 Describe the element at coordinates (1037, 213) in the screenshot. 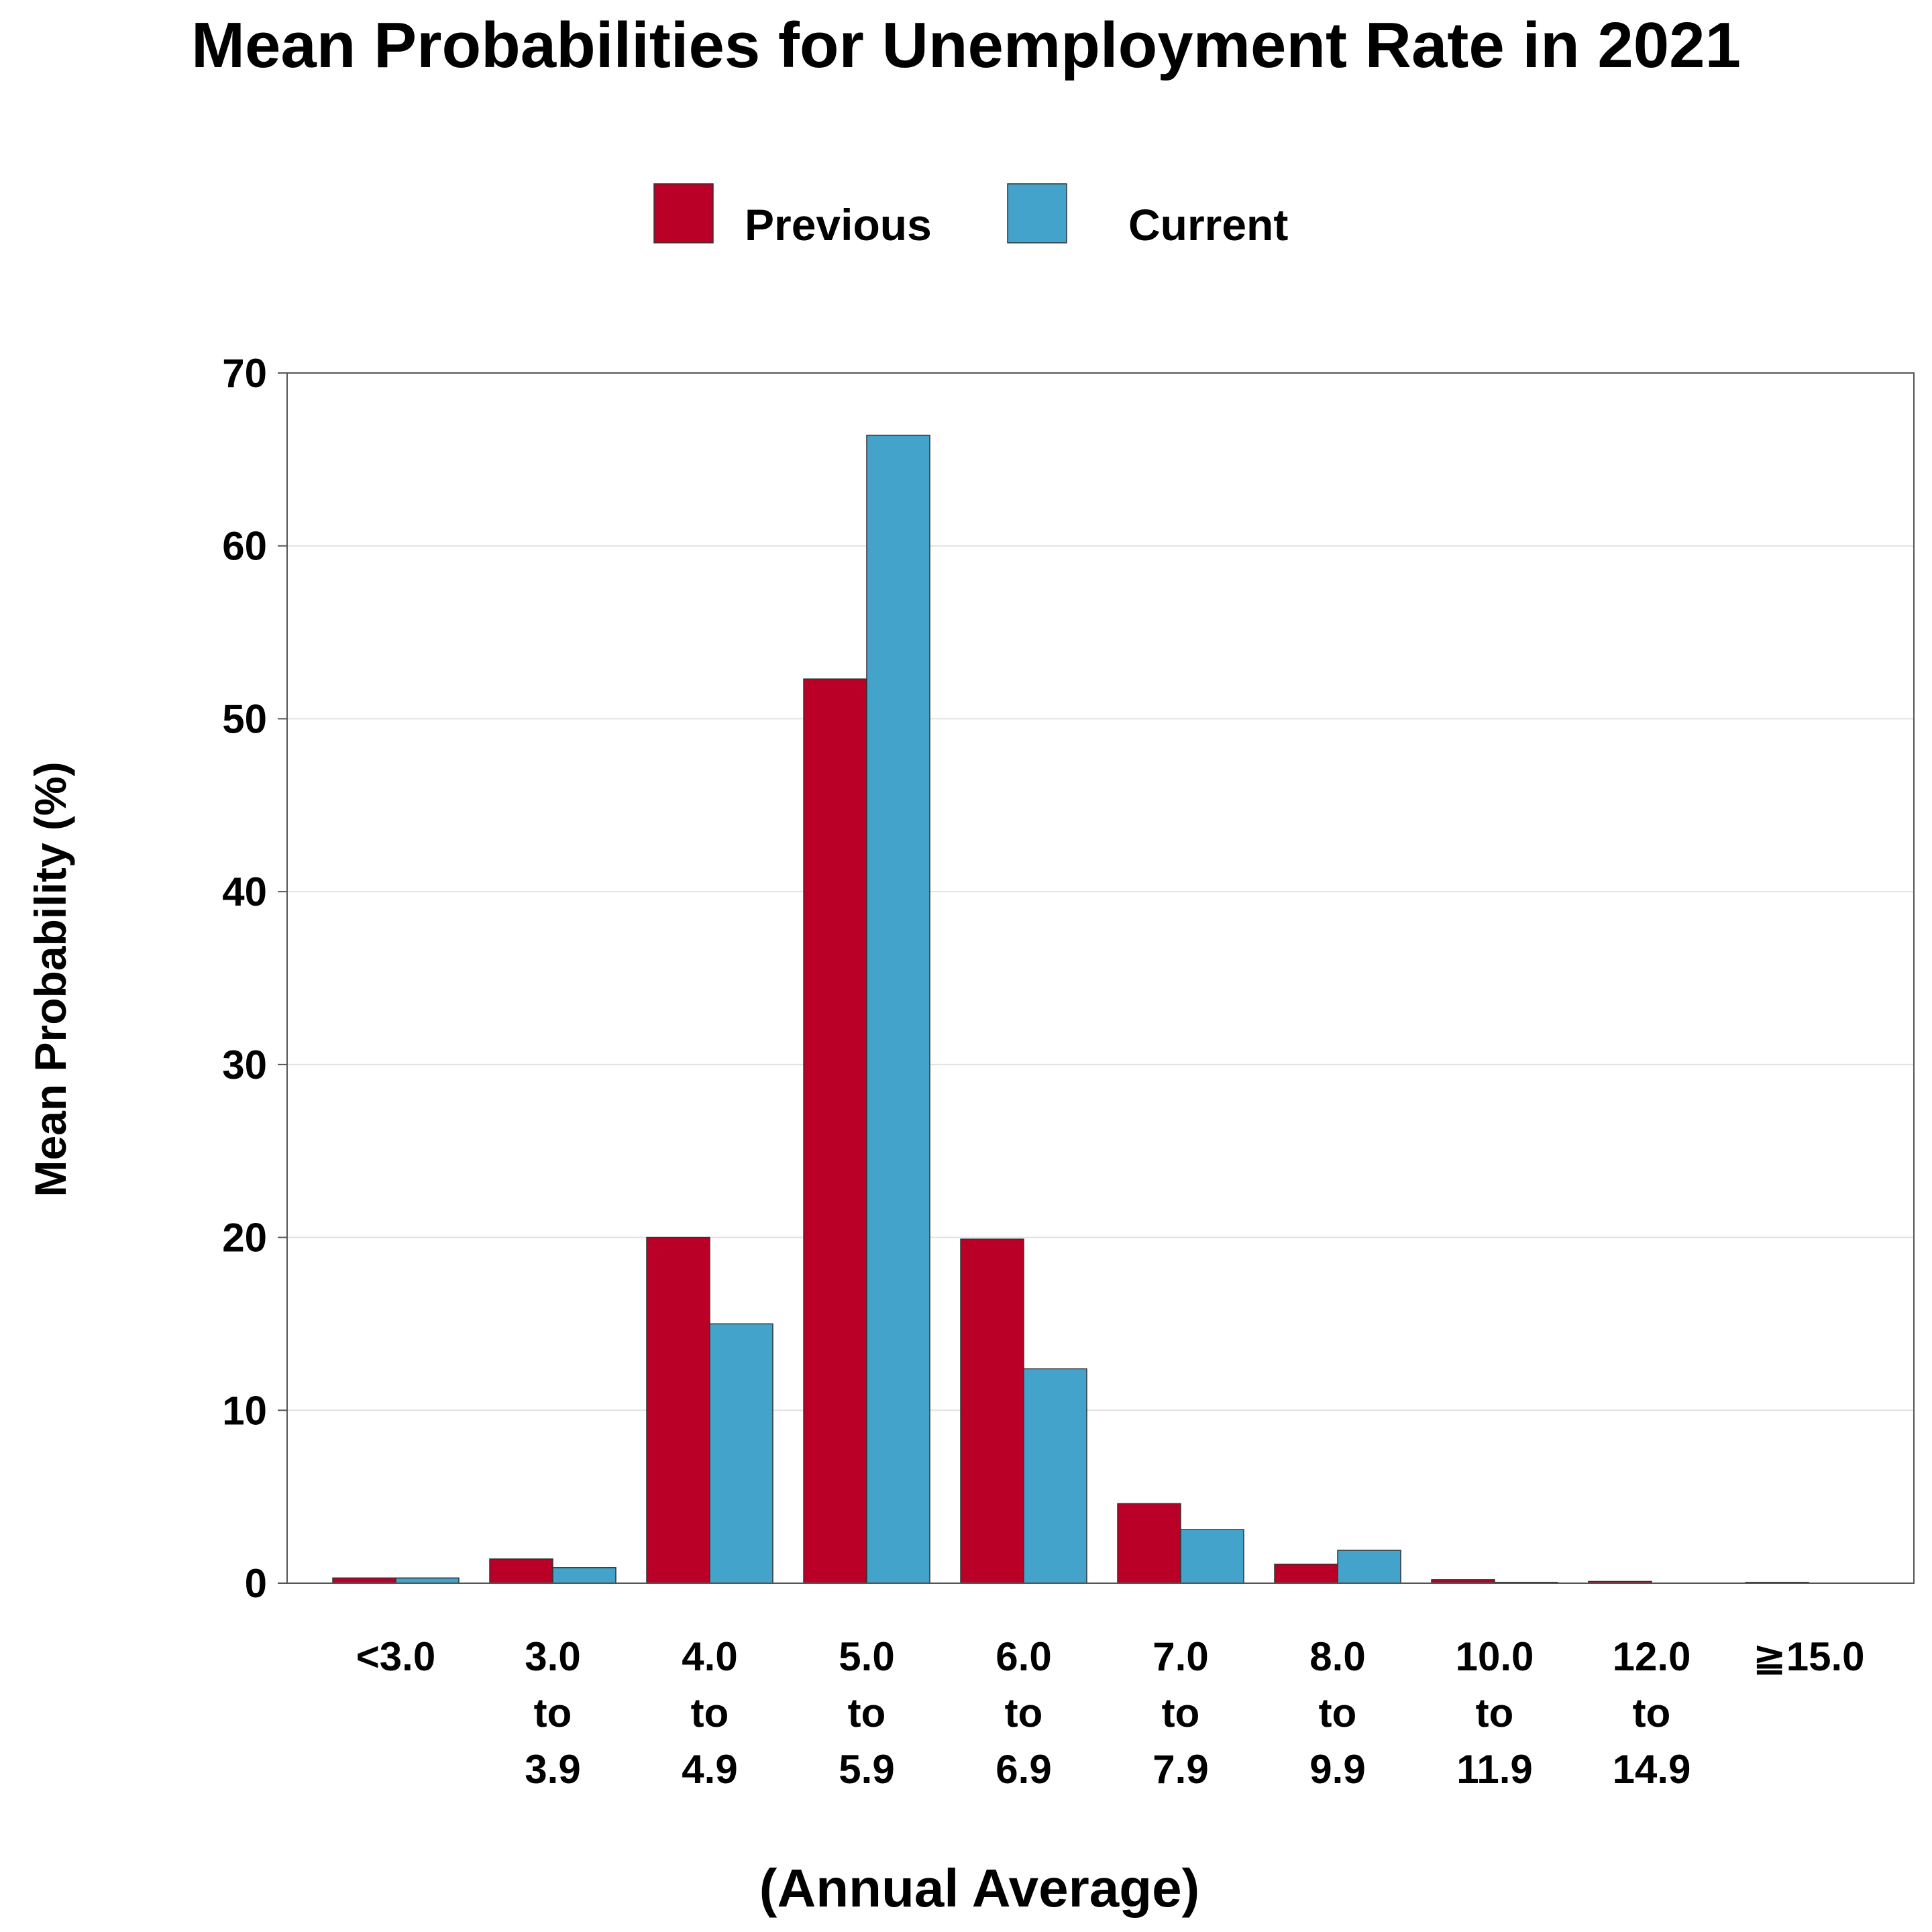

I see `legend-swatch-current` at that location.